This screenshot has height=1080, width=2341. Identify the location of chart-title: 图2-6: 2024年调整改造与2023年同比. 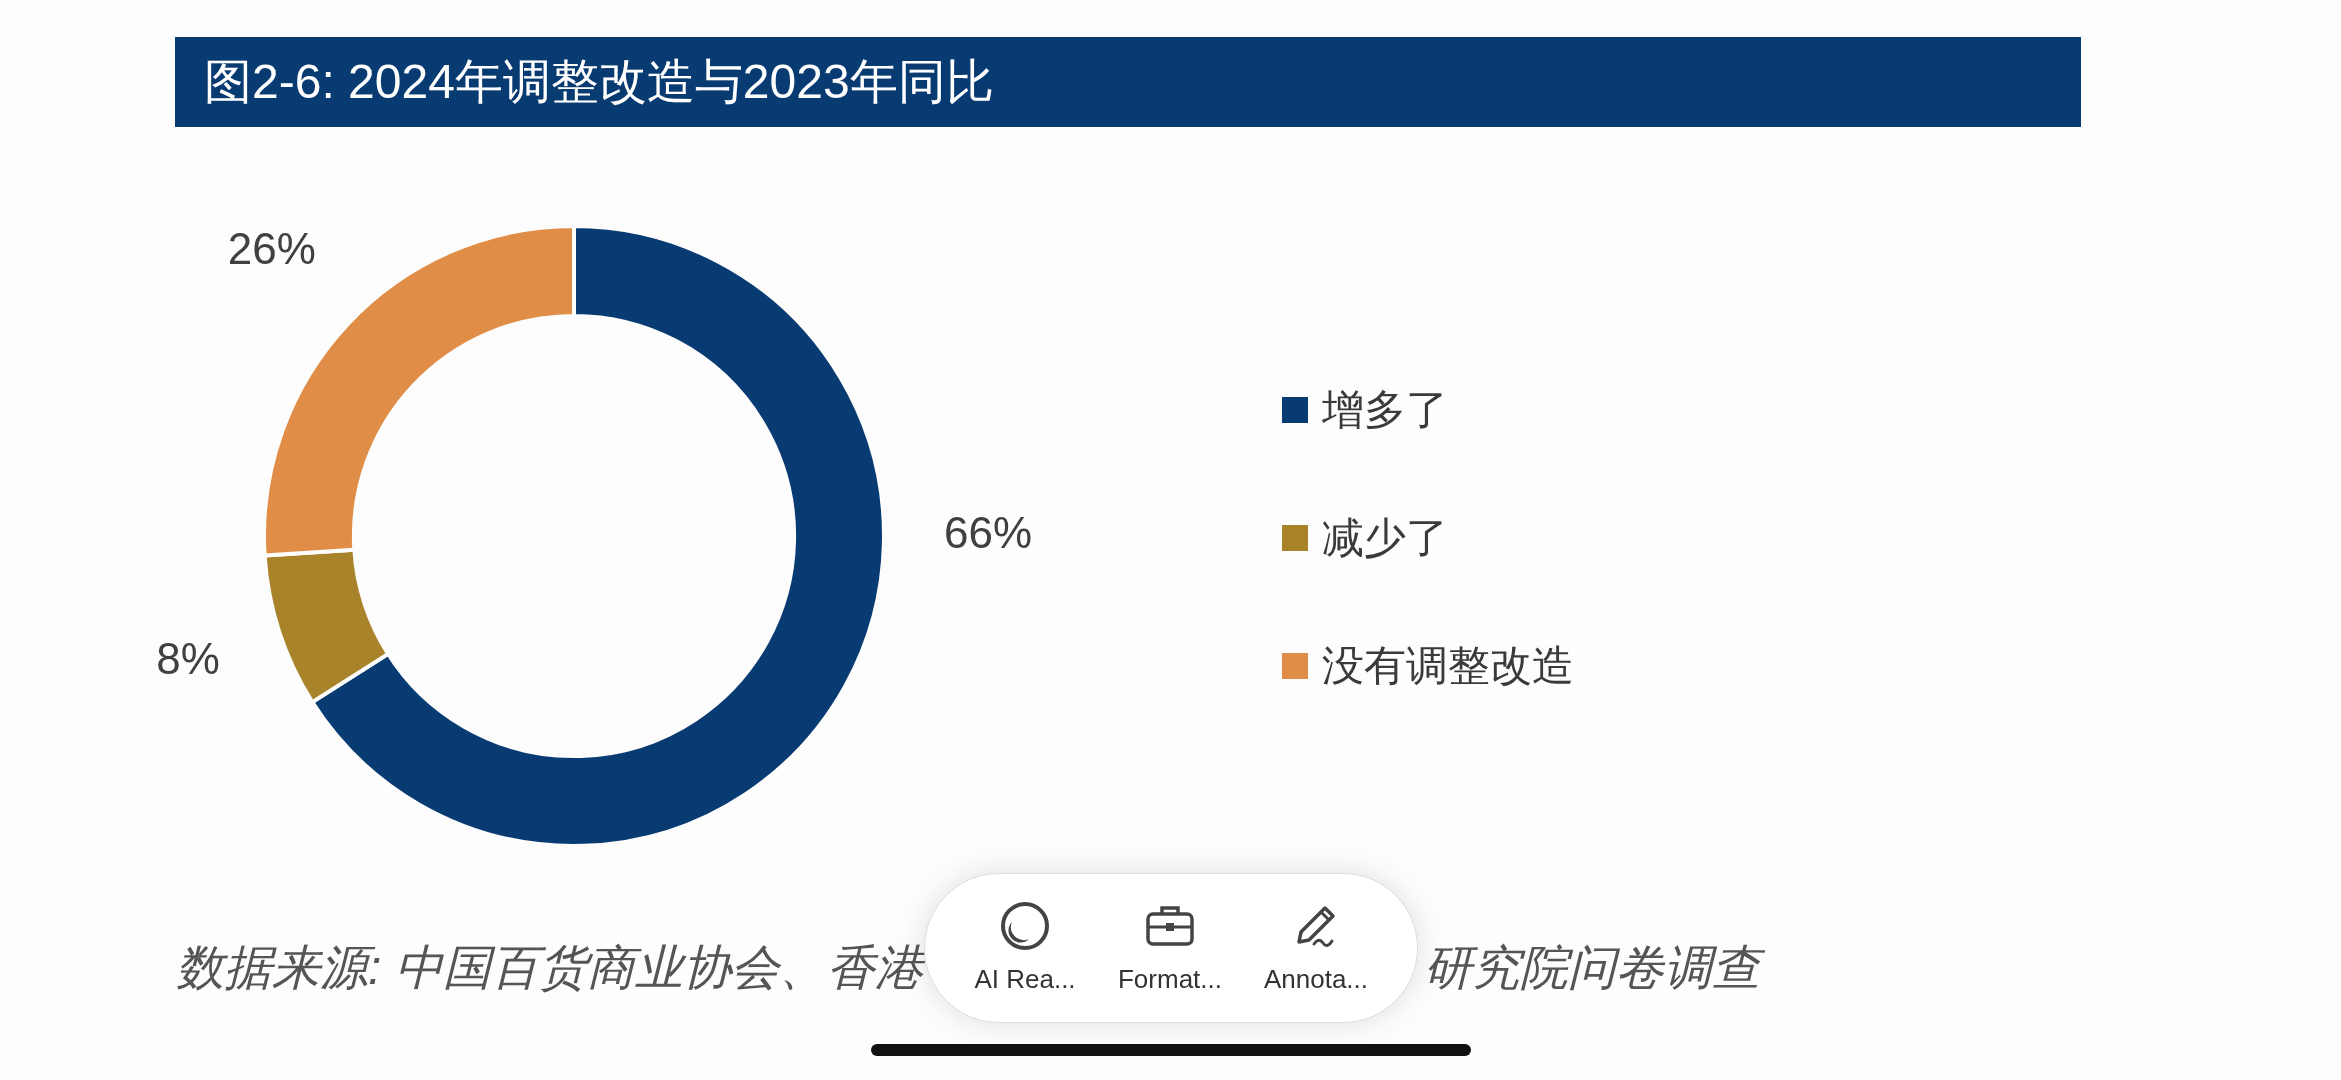
(599, 82).